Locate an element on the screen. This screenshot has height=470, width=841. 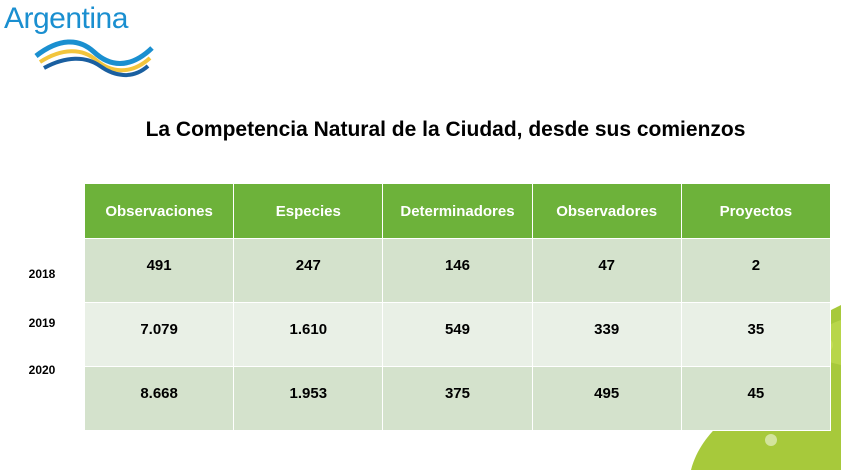
table-cell: 549 is located at coordinates (457, 334).